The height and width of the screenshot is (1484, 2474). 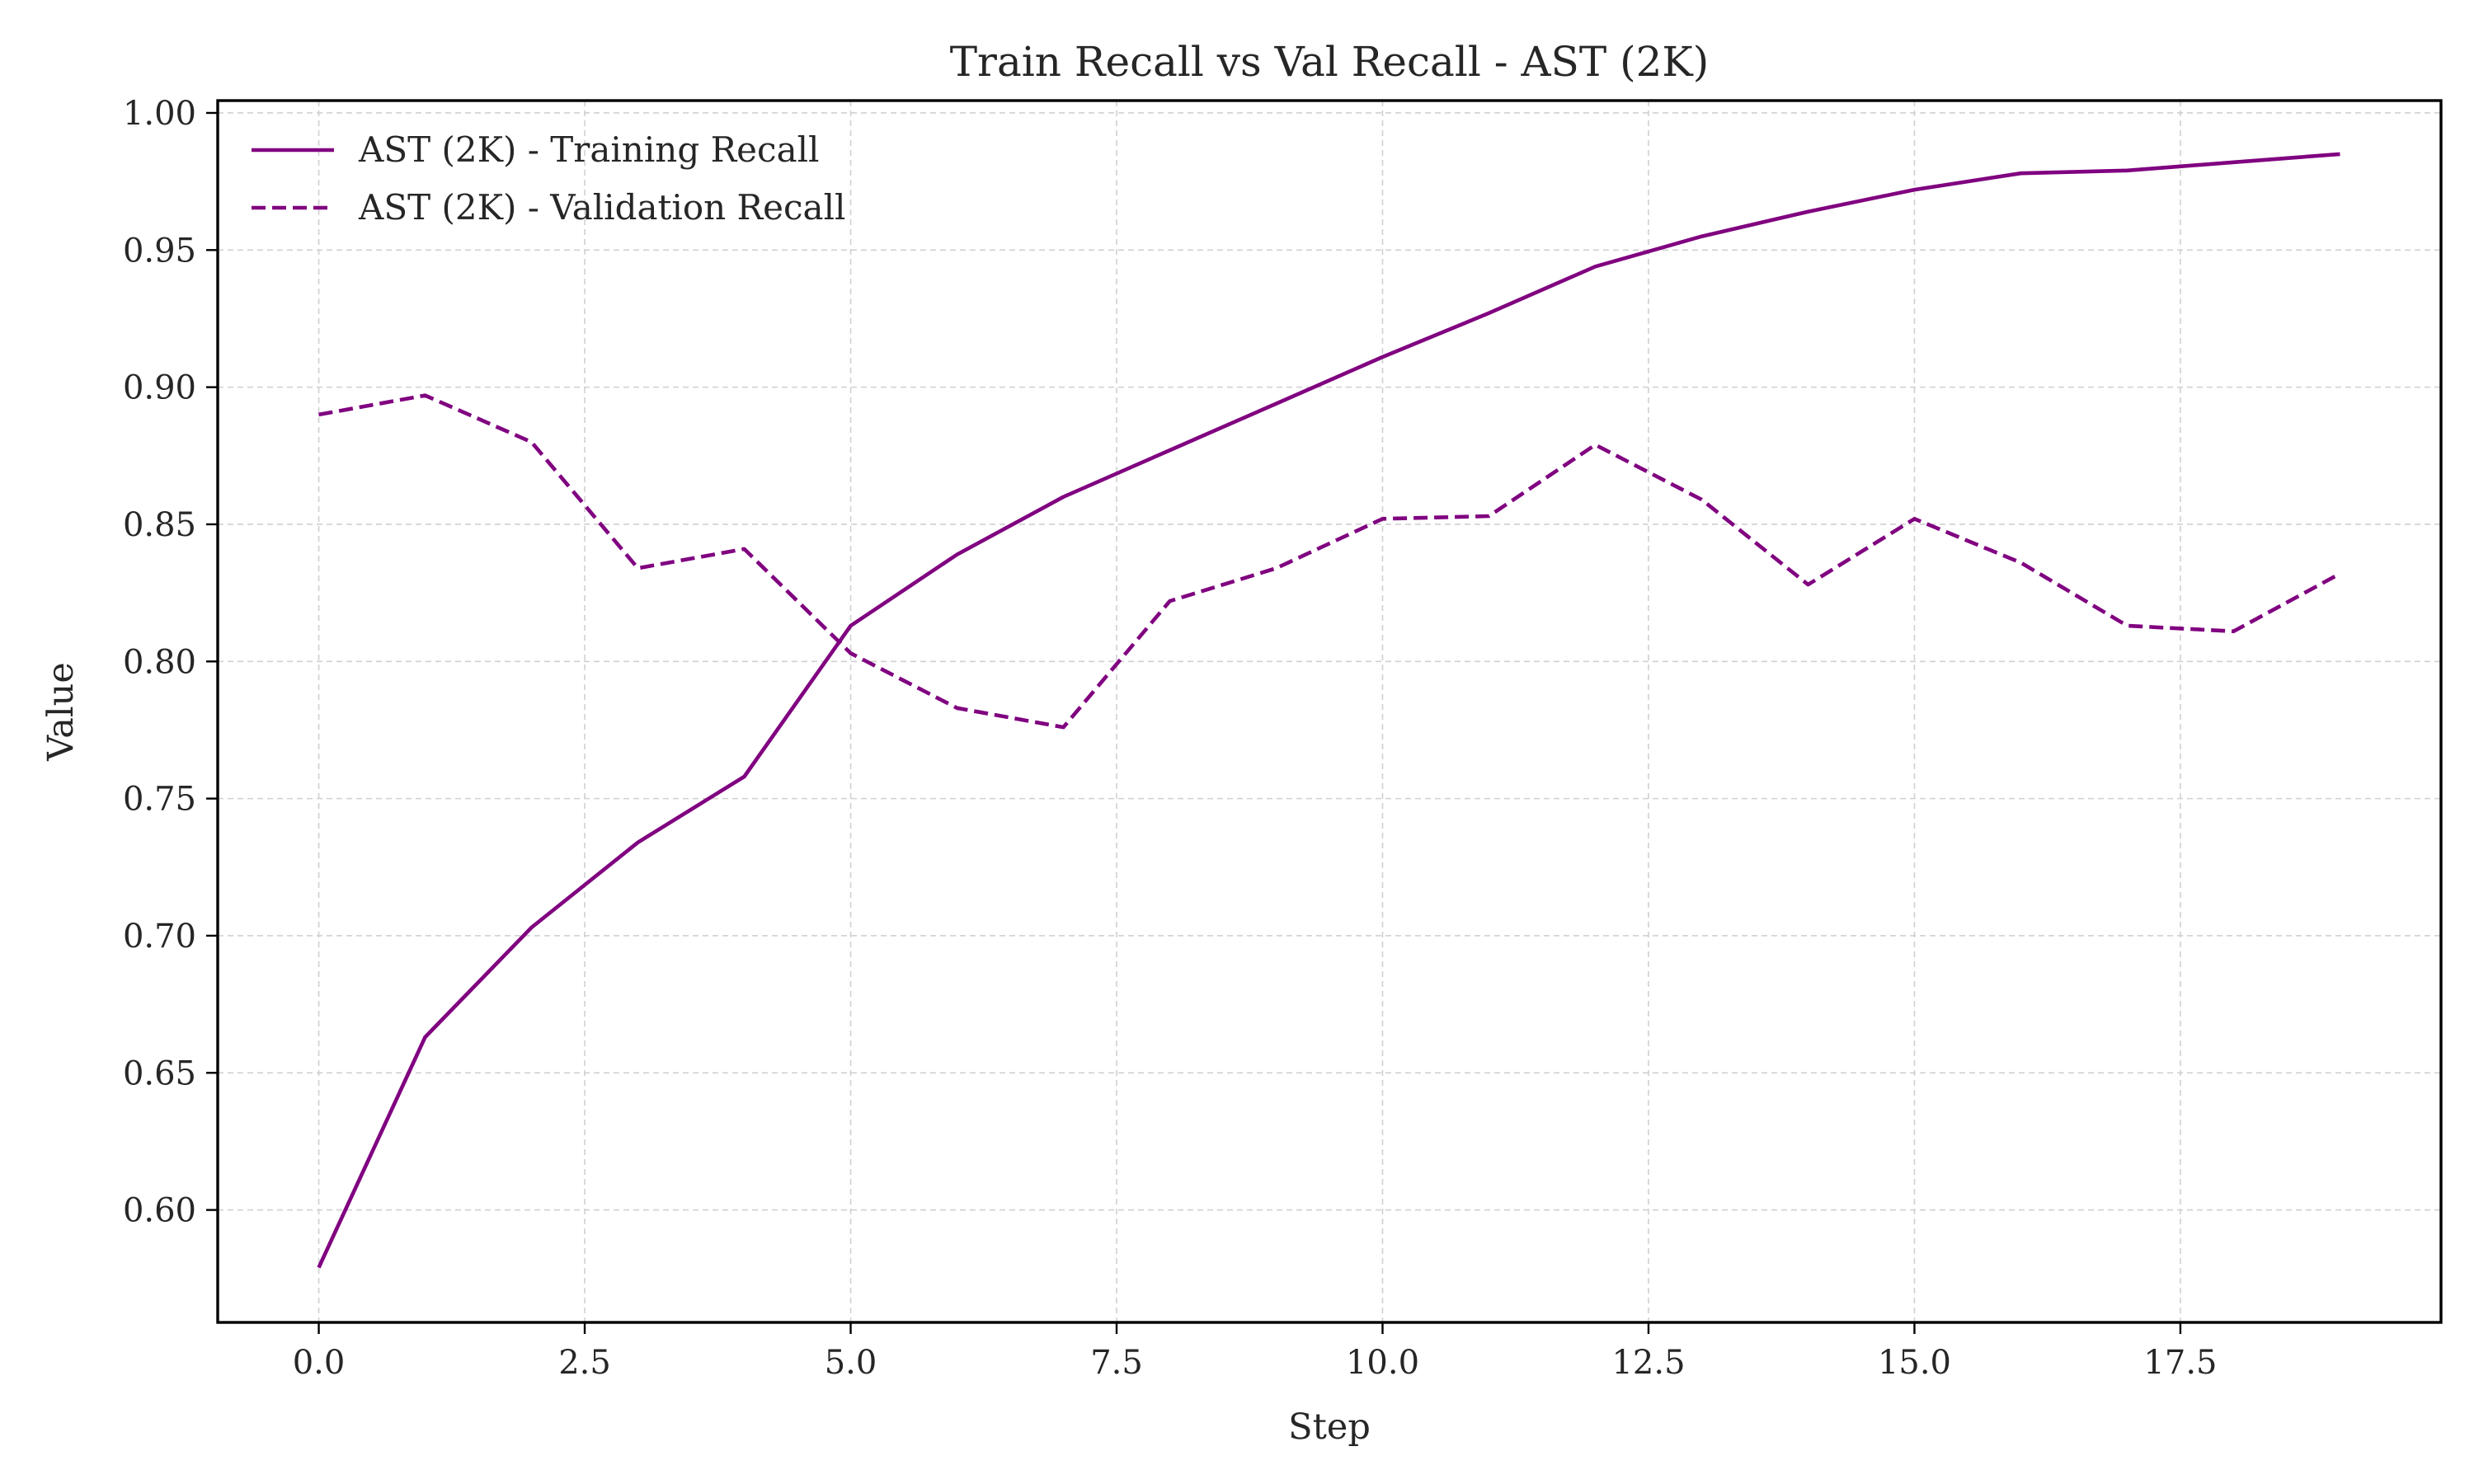 I want to click on y-tick-label: 0.75, so click(x=159, y=800).